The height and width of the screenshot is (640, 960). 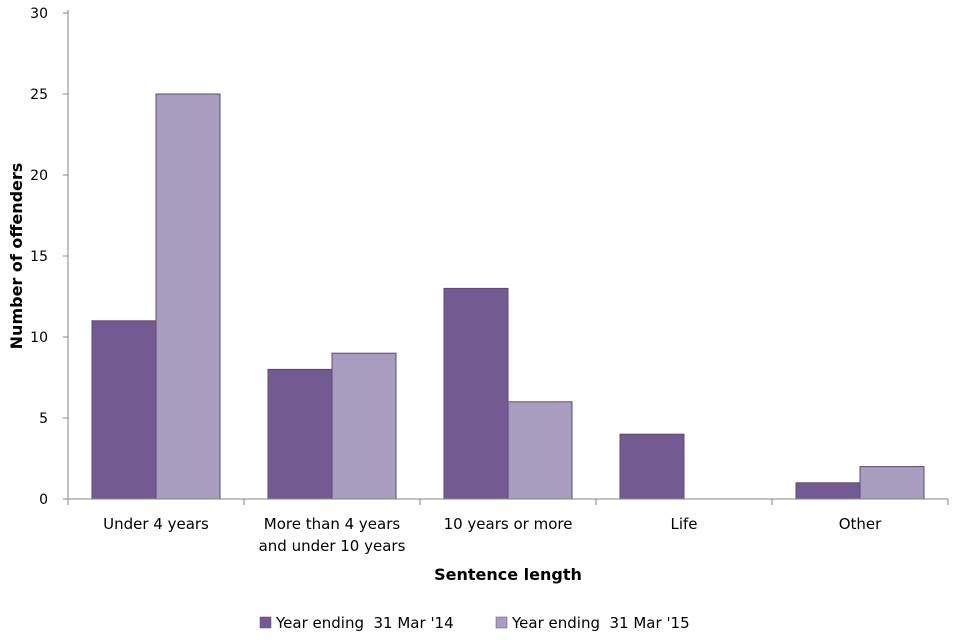 I want to click on bar-series1-cat1, so click(x=124, y=410).